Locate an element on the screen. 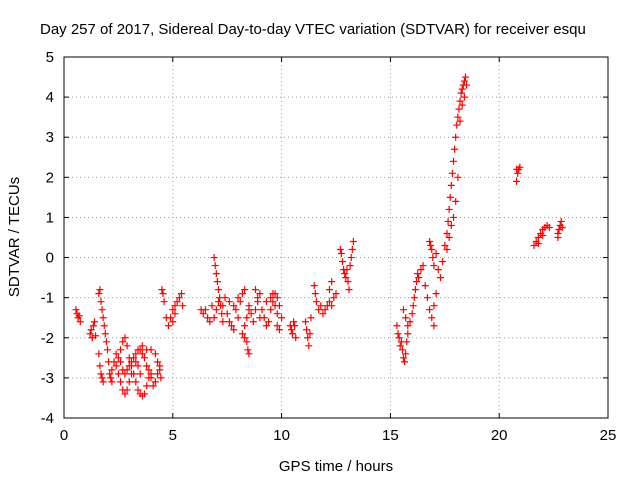 Image resolution: width=640 pixels, height=480 pixels. y-tick-label: -4 is located at coordinates (47, 418).